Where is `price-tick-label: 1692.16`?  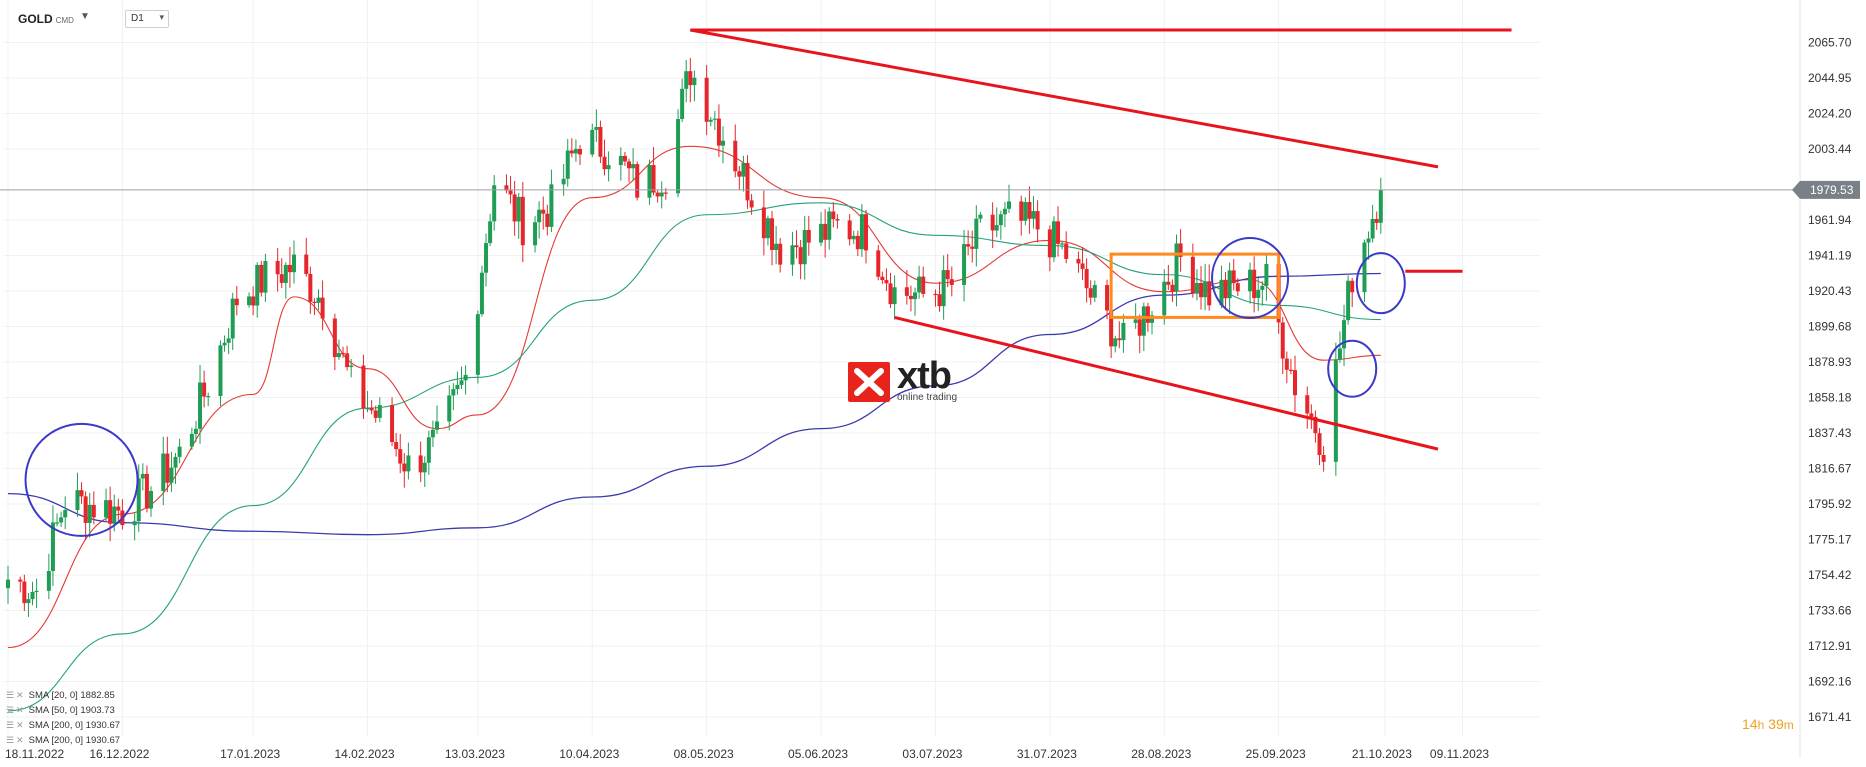 price-tick-label: 1692.16 is located at coordinates (1830, 682).